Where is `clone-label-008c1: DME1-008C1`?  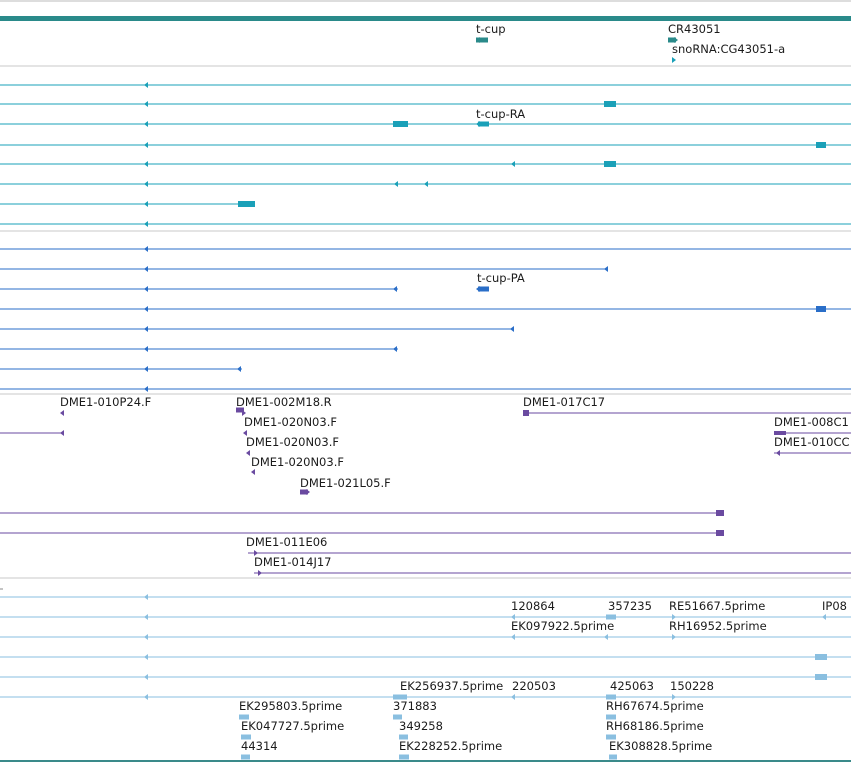 clone-label-008c1: DME1-008C1 is located at coordinates (811, 422).